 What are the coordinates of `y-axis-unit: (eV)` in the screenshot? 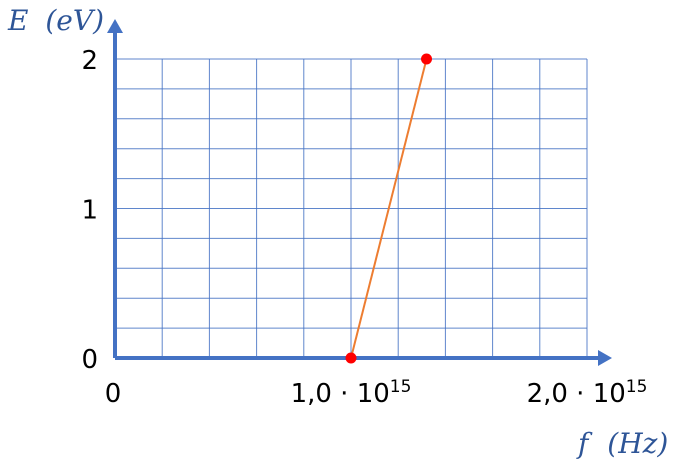 It's located at (74, 20).